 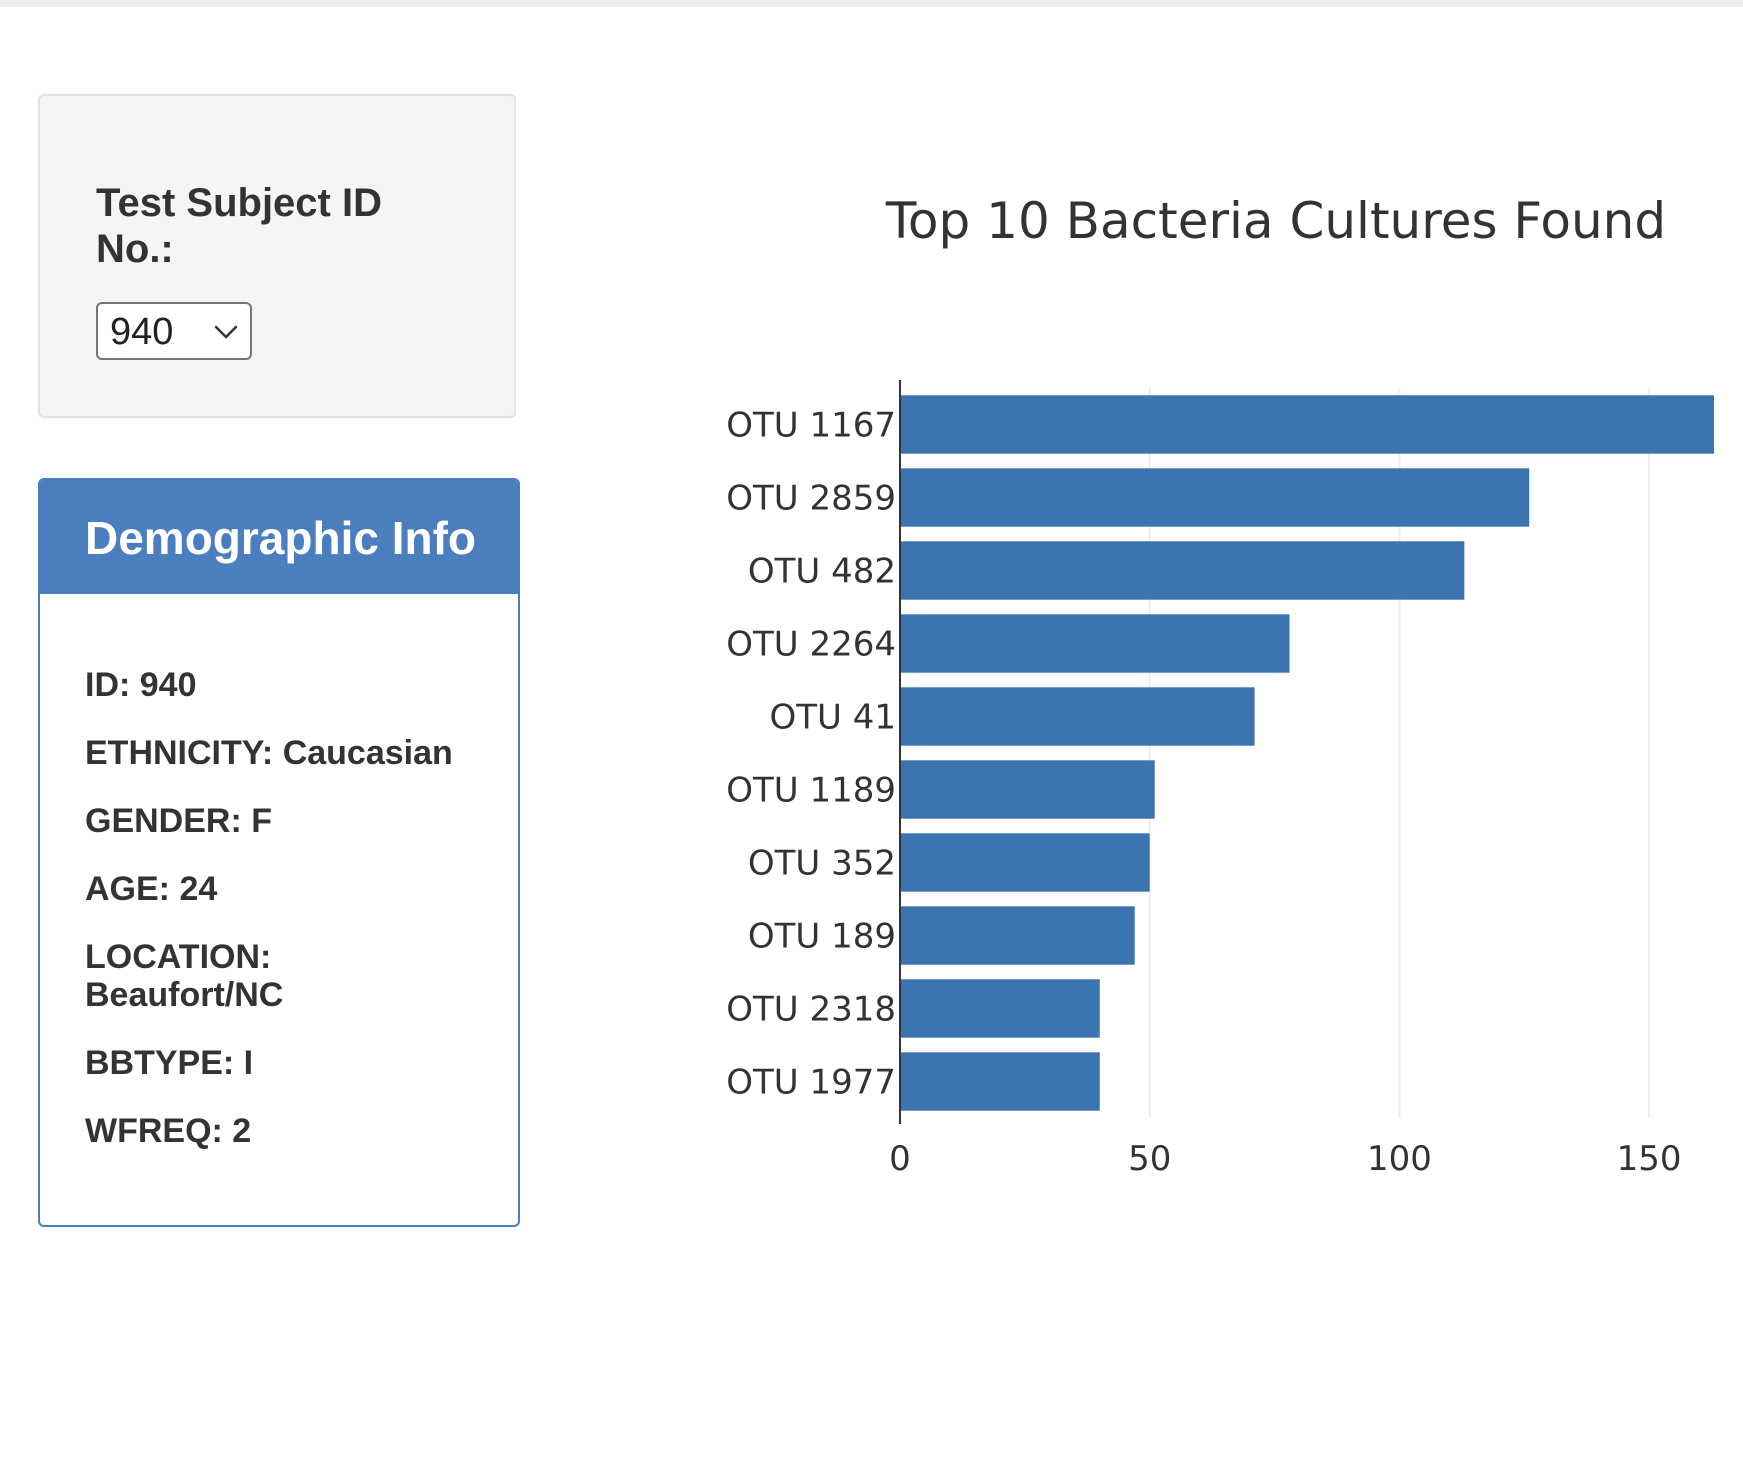 I want to click on info-gender: GENDER: F, so click(x=178, y=821).